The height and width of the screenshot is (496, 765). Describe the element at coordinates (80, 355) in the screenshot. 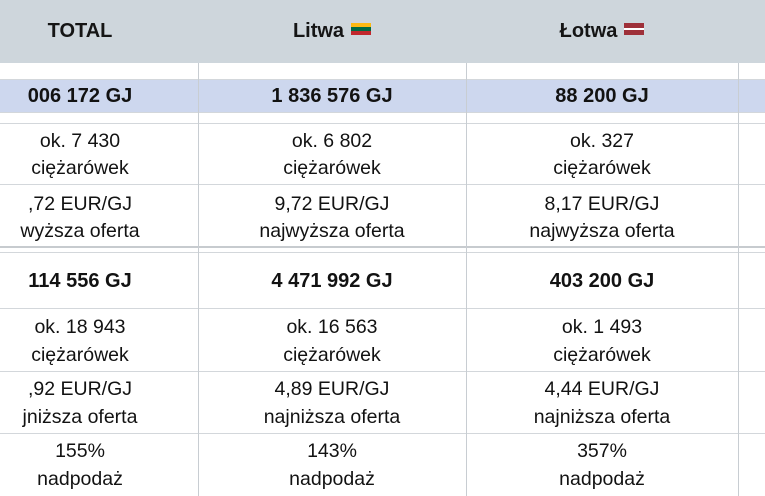

I see `min-trucks-unit-total: ciężarówek` at that location.